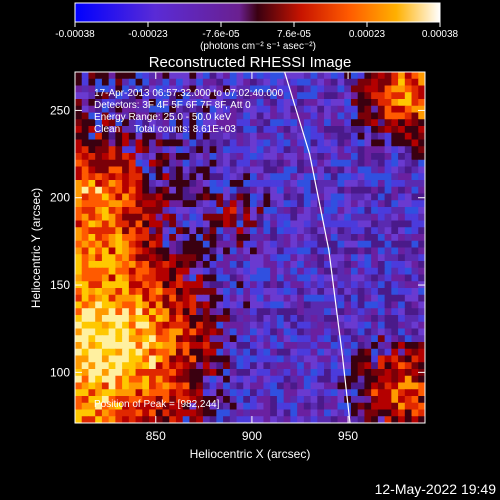 This screenshot has height=500, width=500. I want to click on y-tick-label: 250, so click(60, 110).